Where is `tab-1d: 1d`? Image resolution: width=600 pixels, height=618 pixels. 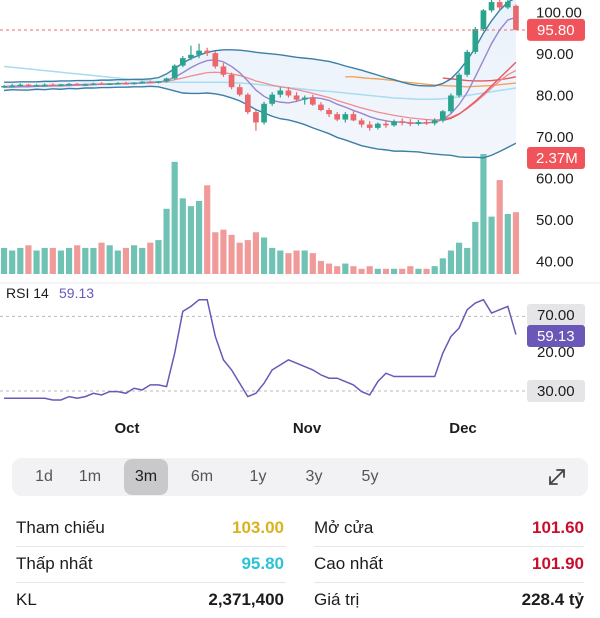
tab-1d: 1d is located at coordinates (44, 476).